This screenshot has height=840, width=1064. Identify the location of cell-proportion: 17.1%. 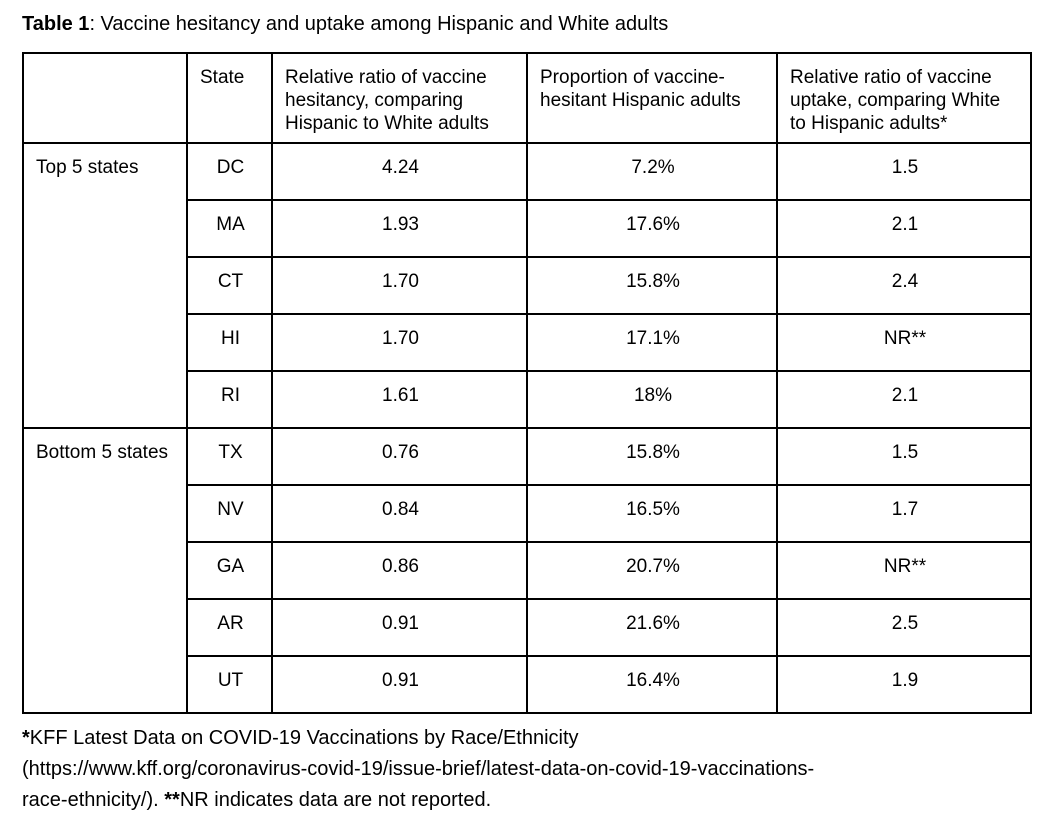
(652, 342).